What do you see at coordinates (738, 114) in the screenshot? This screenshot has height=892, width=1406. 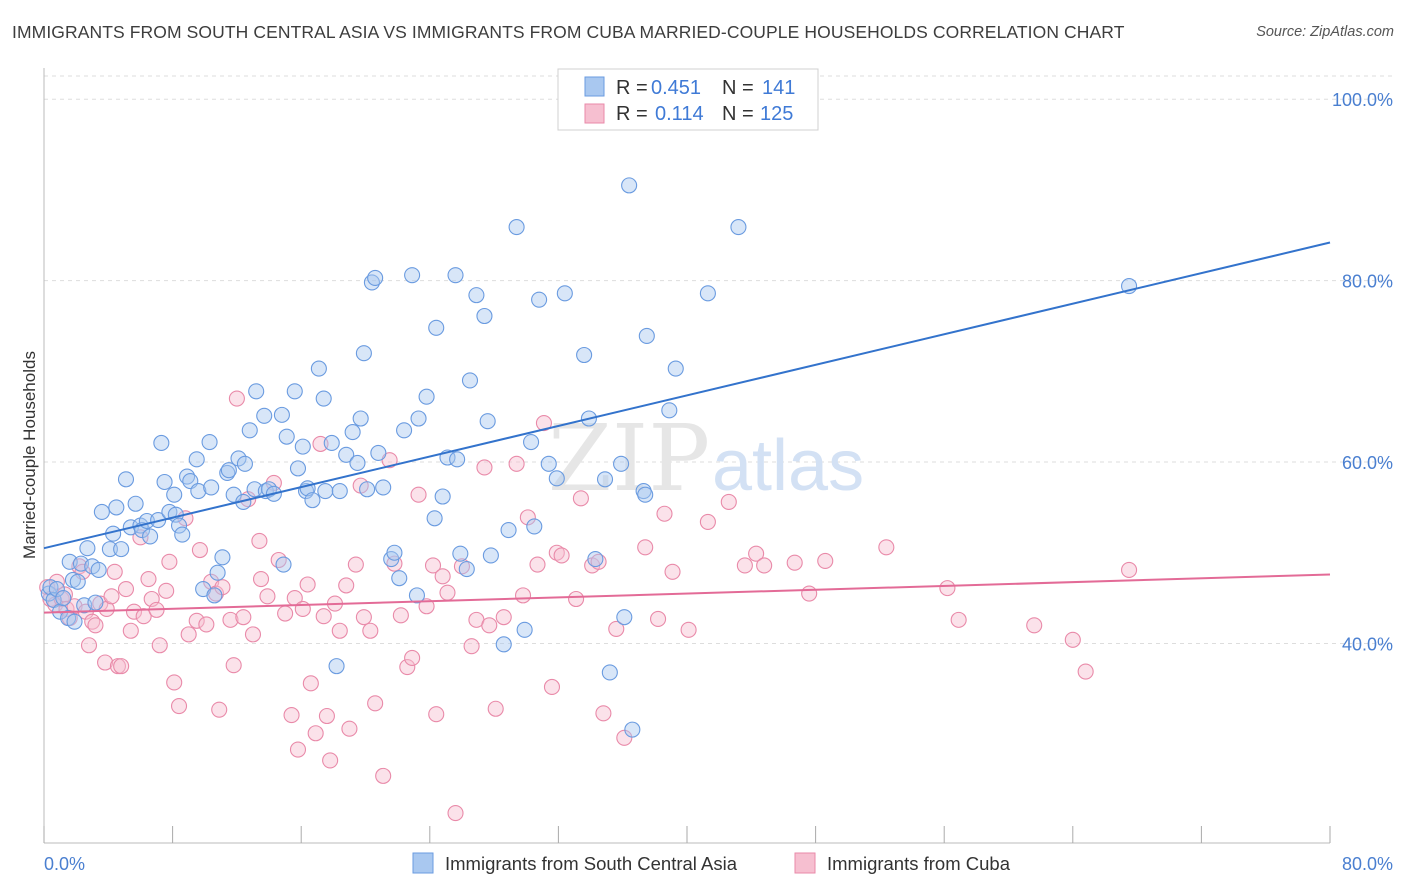 I see `legend-n-label-2: N =` at bounding box center [738, 114].